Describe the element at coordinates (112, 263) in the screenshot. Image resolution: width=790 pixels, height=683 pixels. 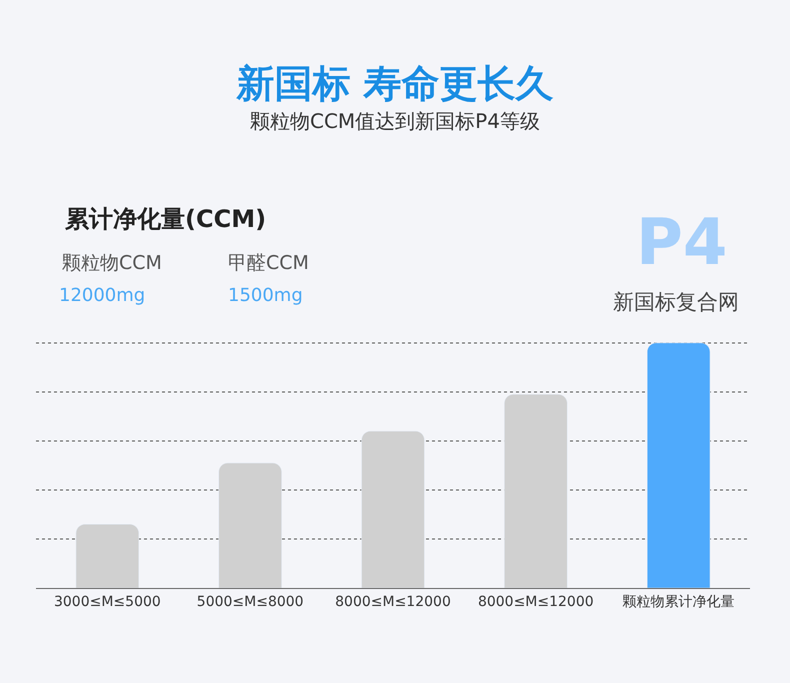
I see `text: 颗粒物CCM` at that location.